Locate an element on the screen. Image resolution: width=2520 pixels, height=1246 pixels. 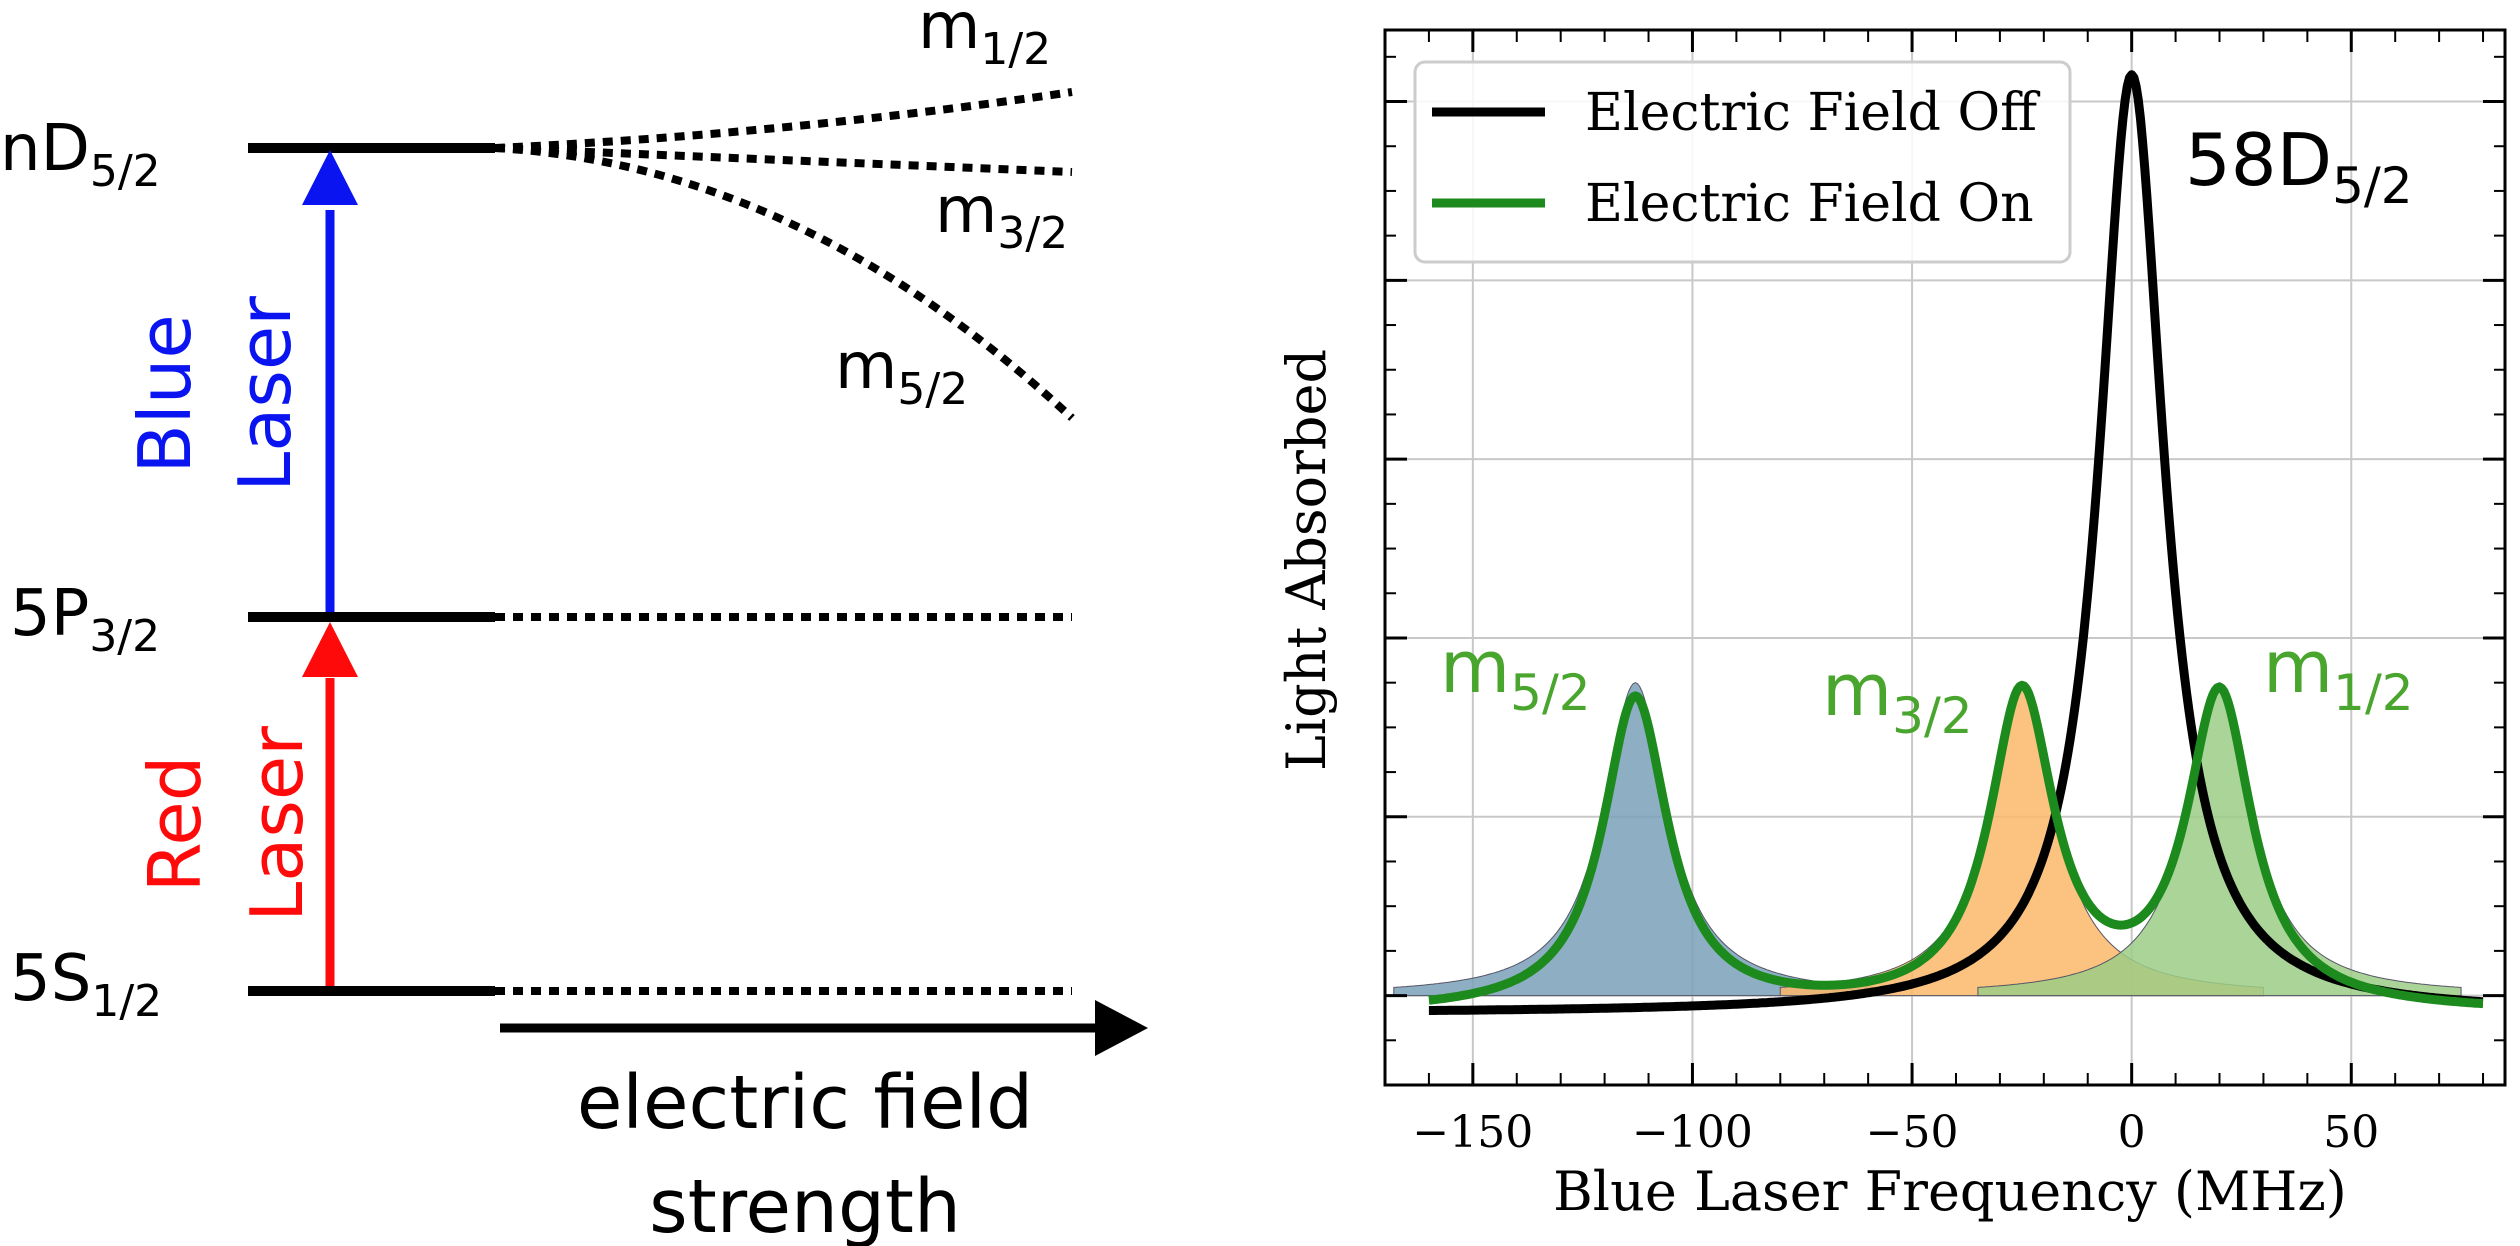
state-annotation: 58D5/2 is located at coordinates (2299, 166).